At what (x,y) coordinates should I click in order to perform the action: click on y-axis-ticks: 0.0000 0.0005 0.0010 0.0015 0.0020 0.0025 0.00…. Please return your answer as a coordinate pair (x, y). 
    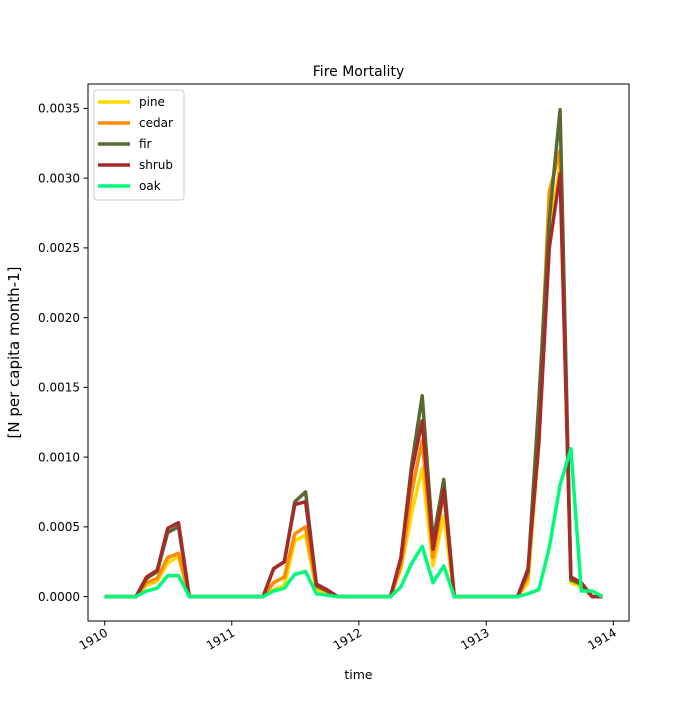
    Looking at the image, I should click on (63, 353).